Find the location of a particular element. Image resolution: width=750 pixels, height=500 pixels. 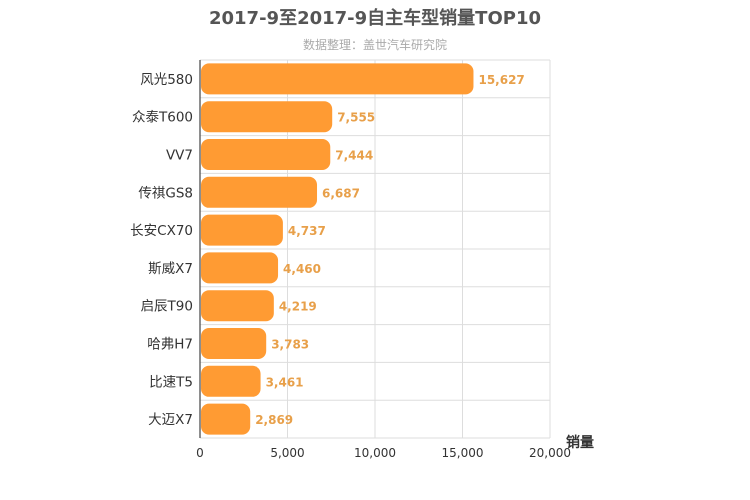

category-label: 比速T5 is located at coordinates (171, 382).